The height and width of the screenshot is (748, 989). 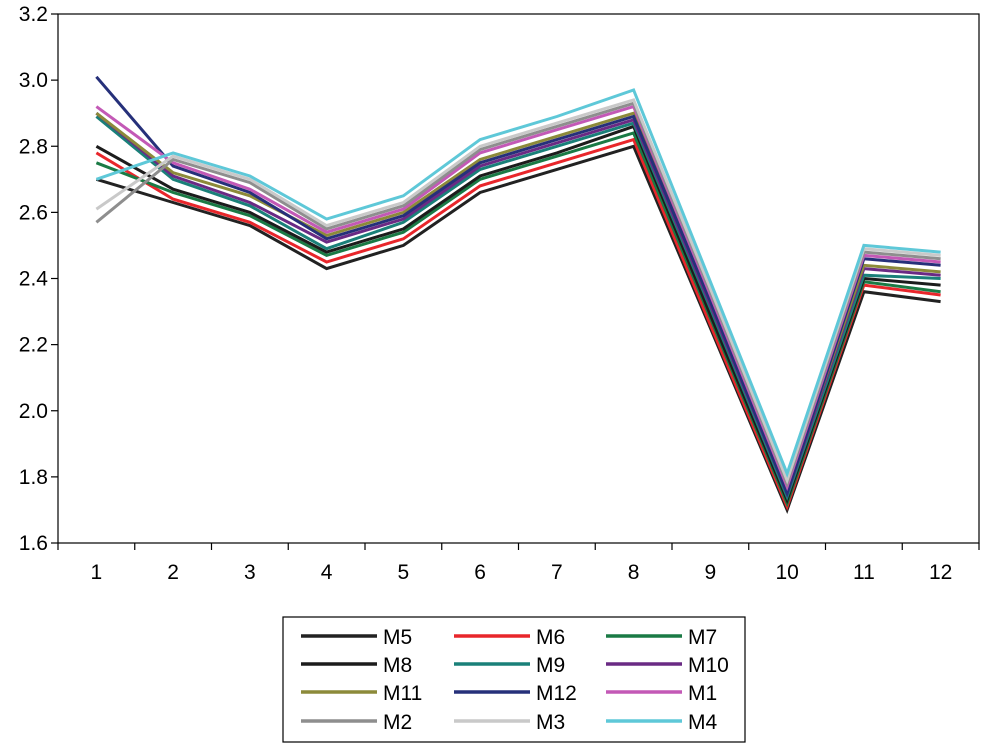 What do you see at coordinates (702, 722) in the screenshot?
I see `legend-label: M4` at bounding box center [702, 722].